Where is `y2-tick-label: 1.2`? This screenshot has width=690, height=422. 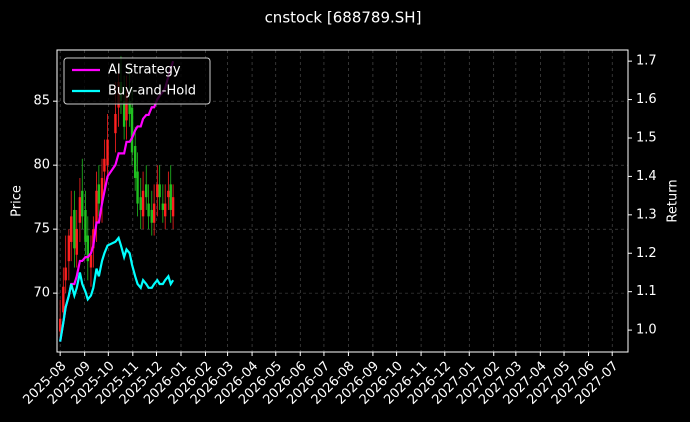
y2-tick-label: 1.2 is located at coordinates (646, 253).